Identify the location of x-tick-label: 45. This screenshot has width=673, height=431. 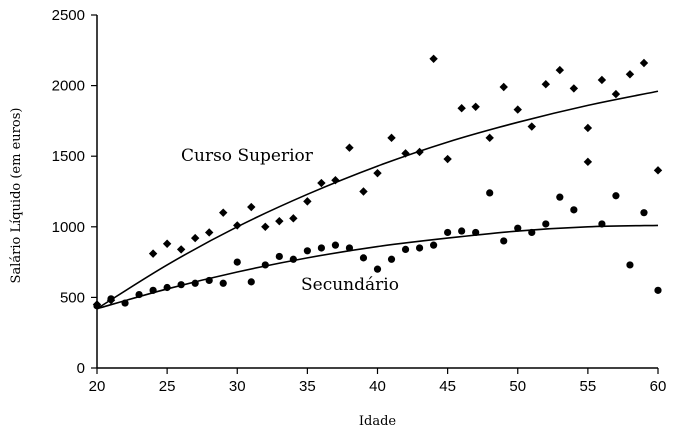
(447, 386).